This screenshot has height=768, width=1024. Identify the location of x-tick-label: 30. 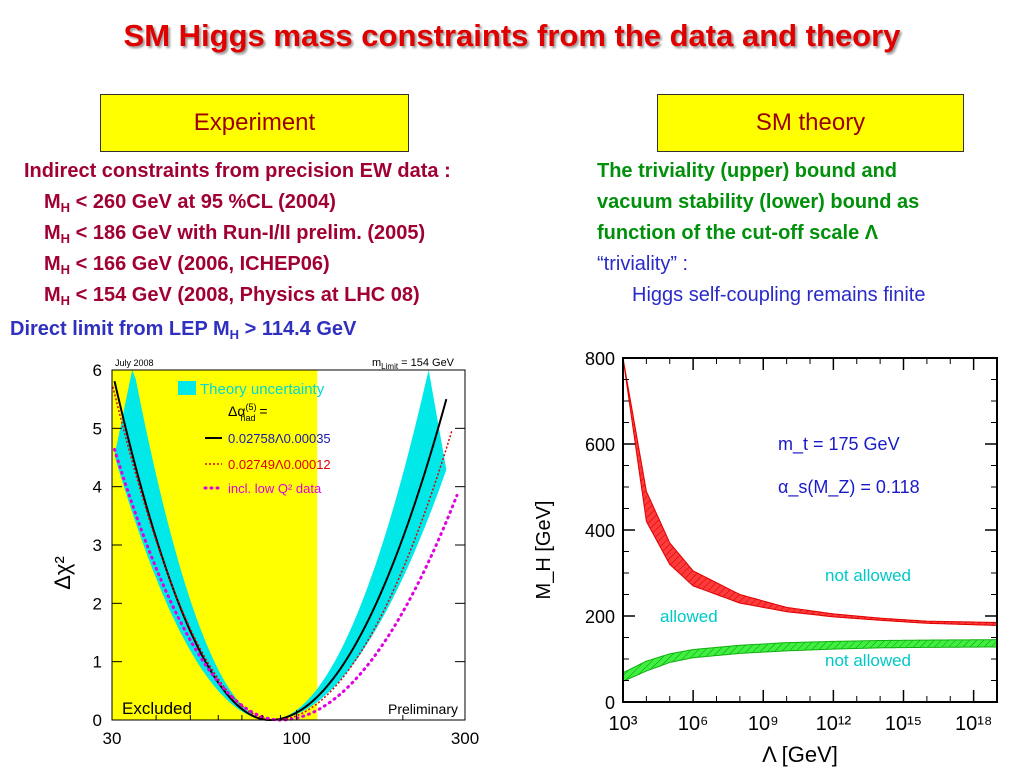
(112, 738).